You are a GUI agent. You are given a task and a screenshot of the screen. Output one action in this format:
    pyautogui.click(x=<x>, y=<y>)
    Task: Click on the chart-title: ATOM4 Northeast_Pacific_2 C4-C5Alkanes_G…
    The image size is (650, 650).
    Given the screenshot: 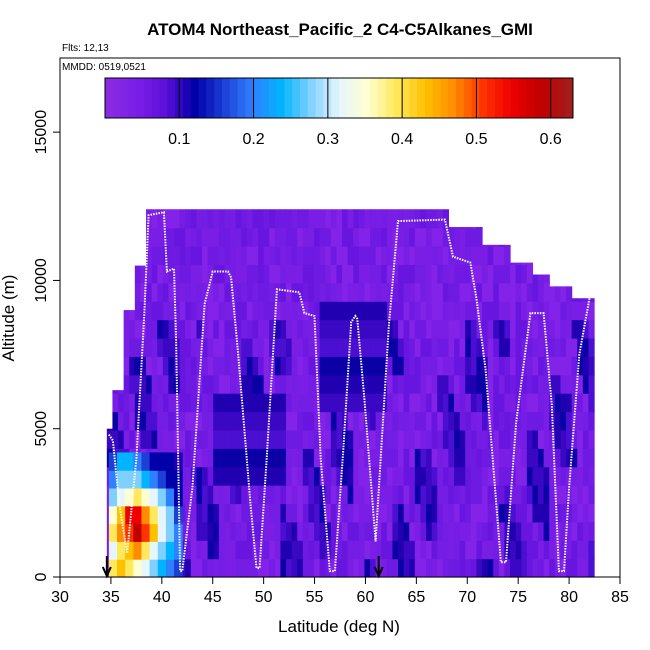 What is the action you would take?
    pyautogui.click(x=340, y=29)
    